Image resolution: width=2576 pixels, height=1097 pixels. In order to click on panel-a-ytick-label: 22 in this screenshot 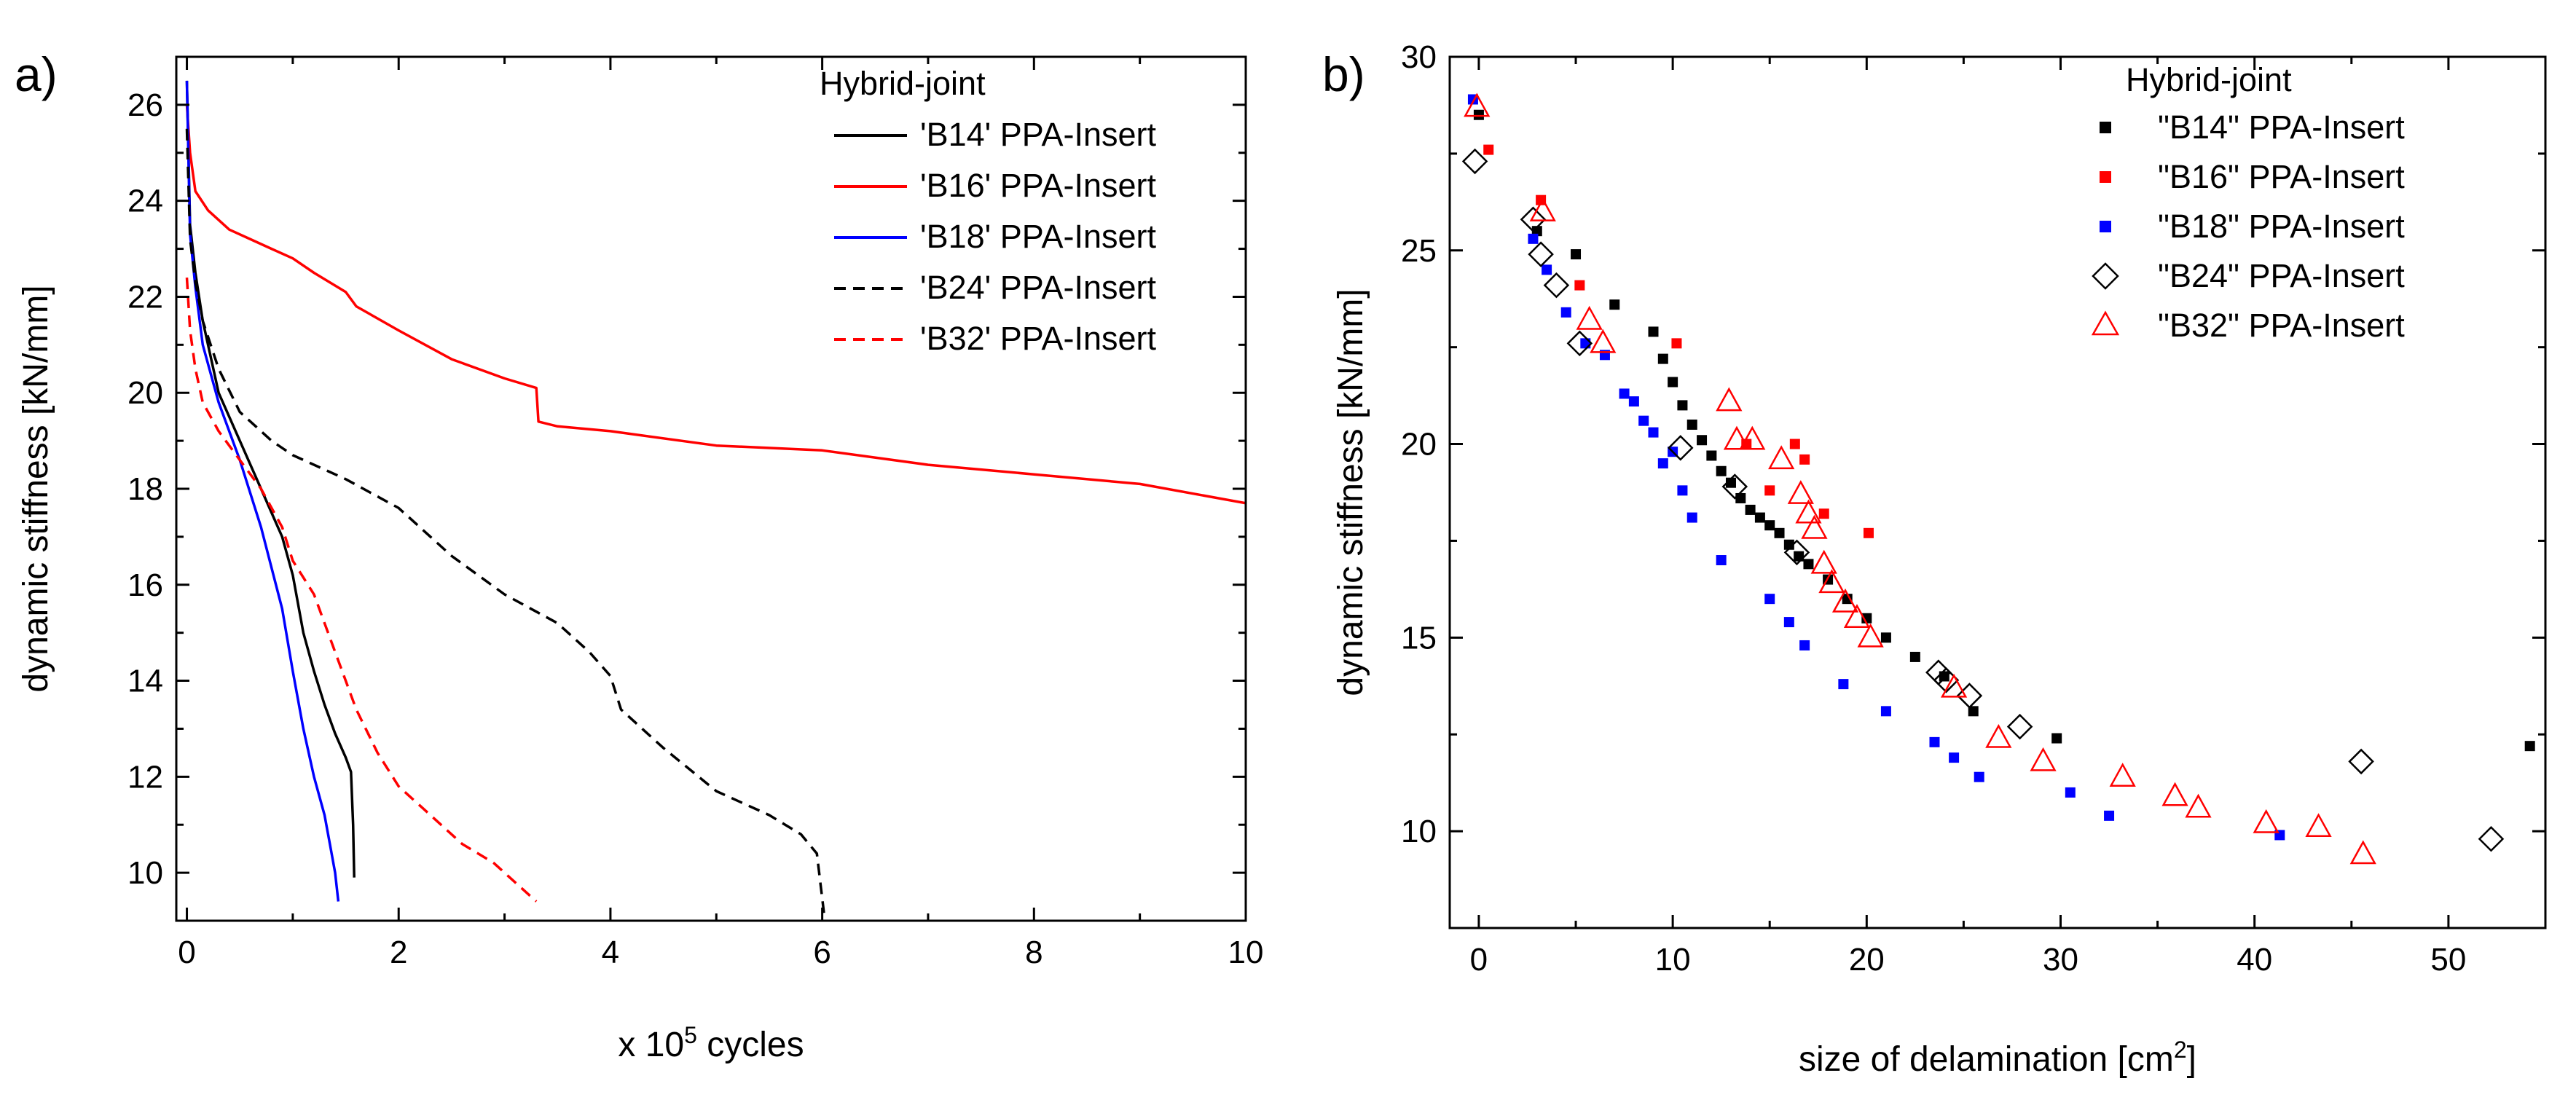, I will do `click(145, 297)`.